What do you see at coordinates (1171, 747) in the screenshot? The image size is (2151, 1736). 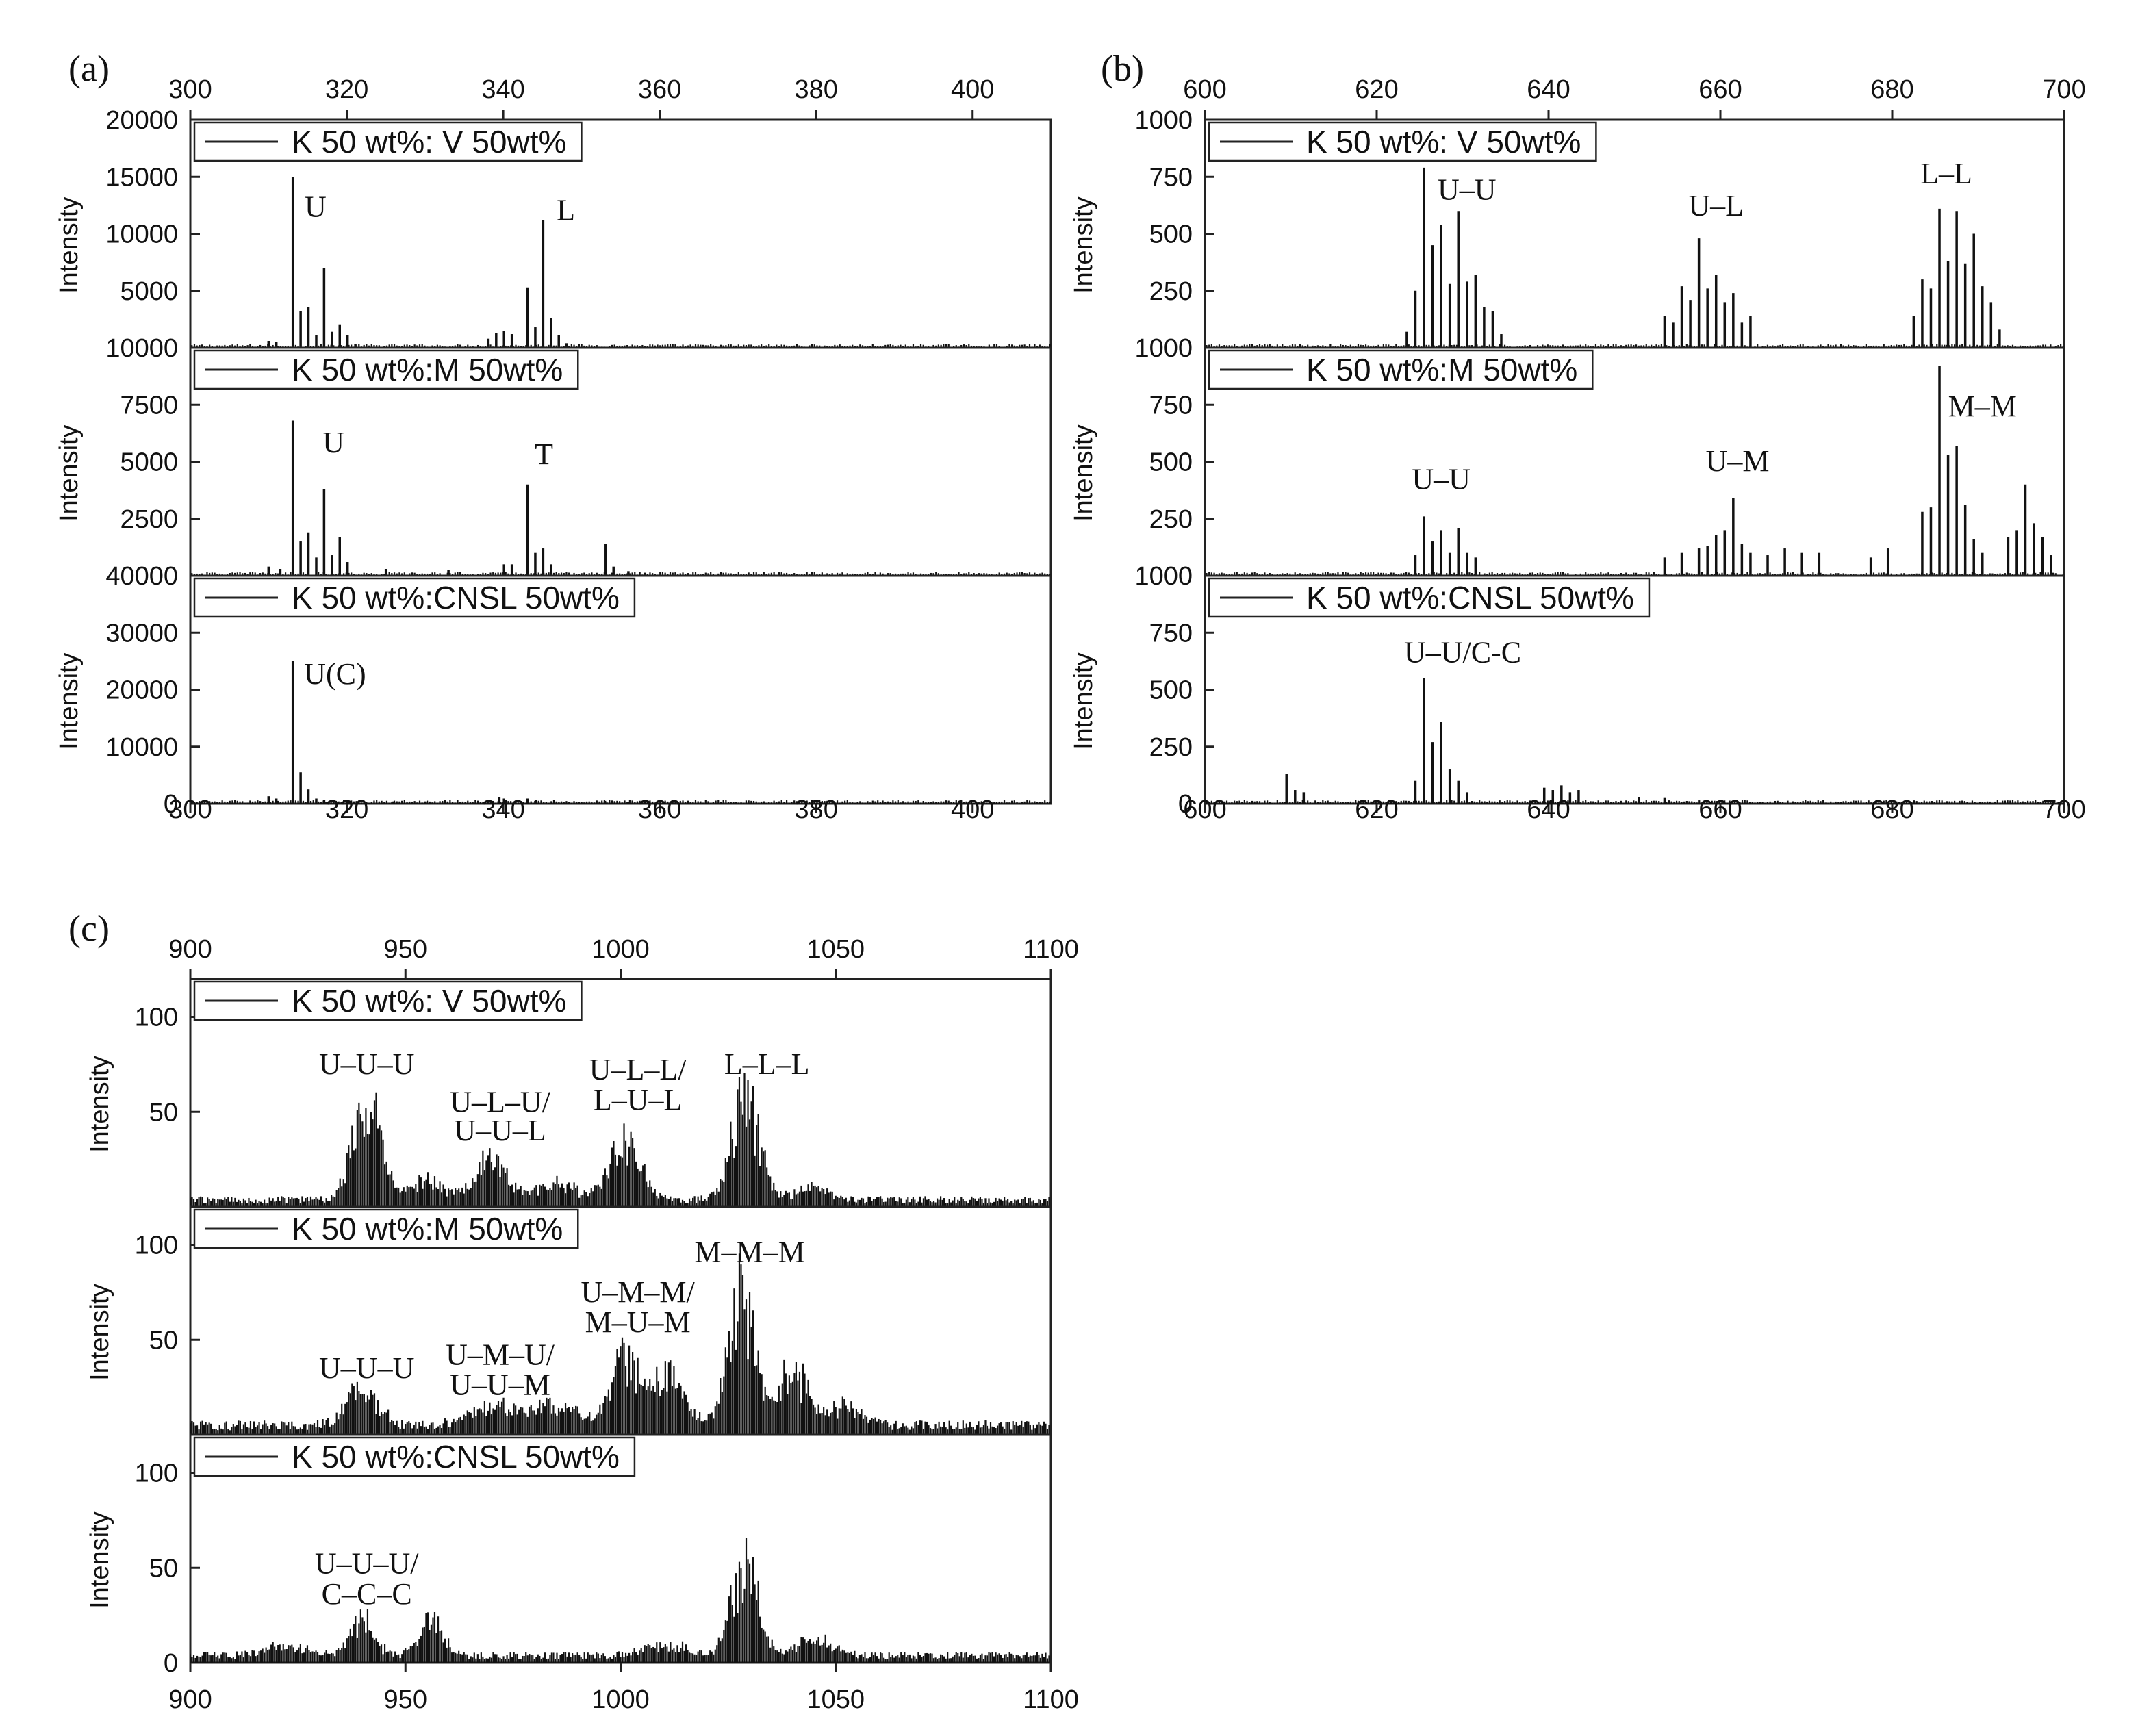 I see `y-tick-label: 250` at bounding box center [1171, 747].